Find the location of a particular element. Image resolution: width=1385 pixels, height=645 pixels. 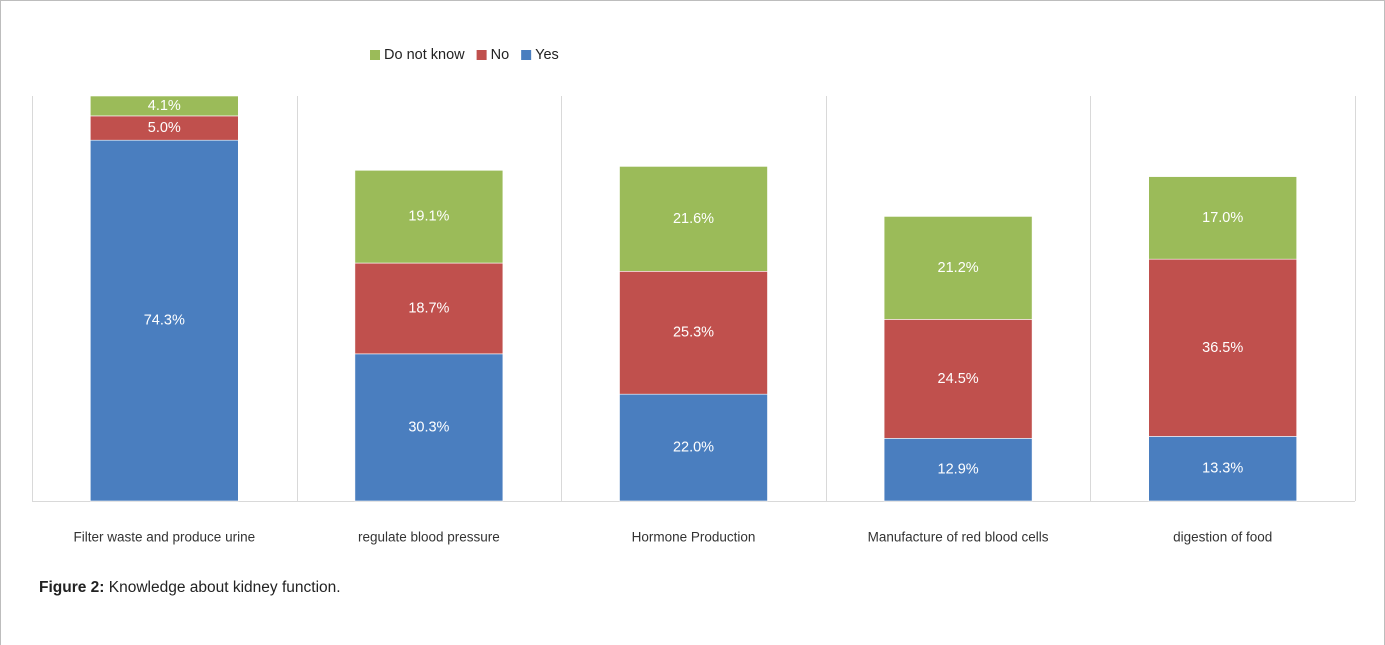

category-label-2: regulate blood pressure is located at coordinates (429, 537).